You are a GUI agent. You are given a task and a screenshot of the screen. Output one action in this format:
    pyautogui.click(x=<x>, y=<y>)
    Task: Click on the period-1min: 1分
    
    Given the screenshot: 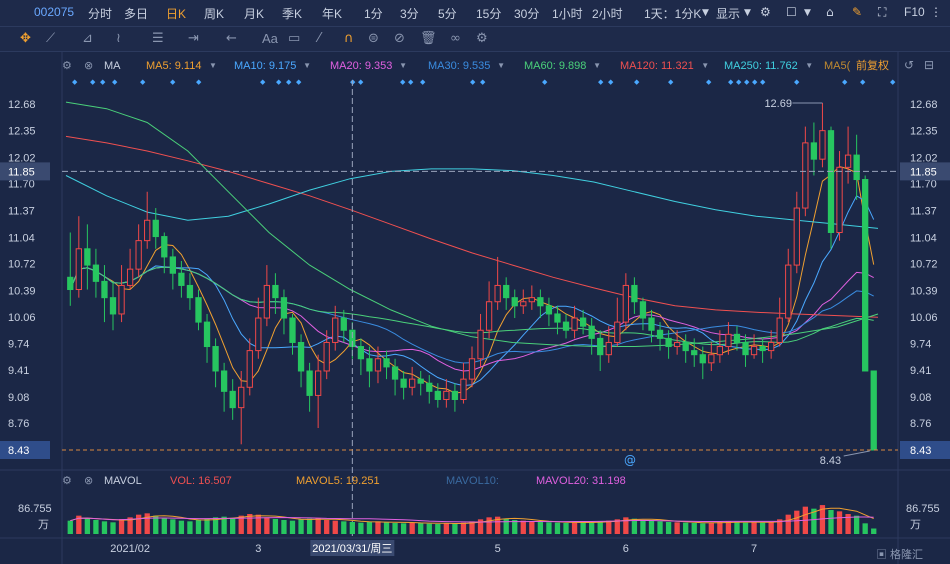 What is the action you would take?
    pyautogui.click(x=373, y=14)
    